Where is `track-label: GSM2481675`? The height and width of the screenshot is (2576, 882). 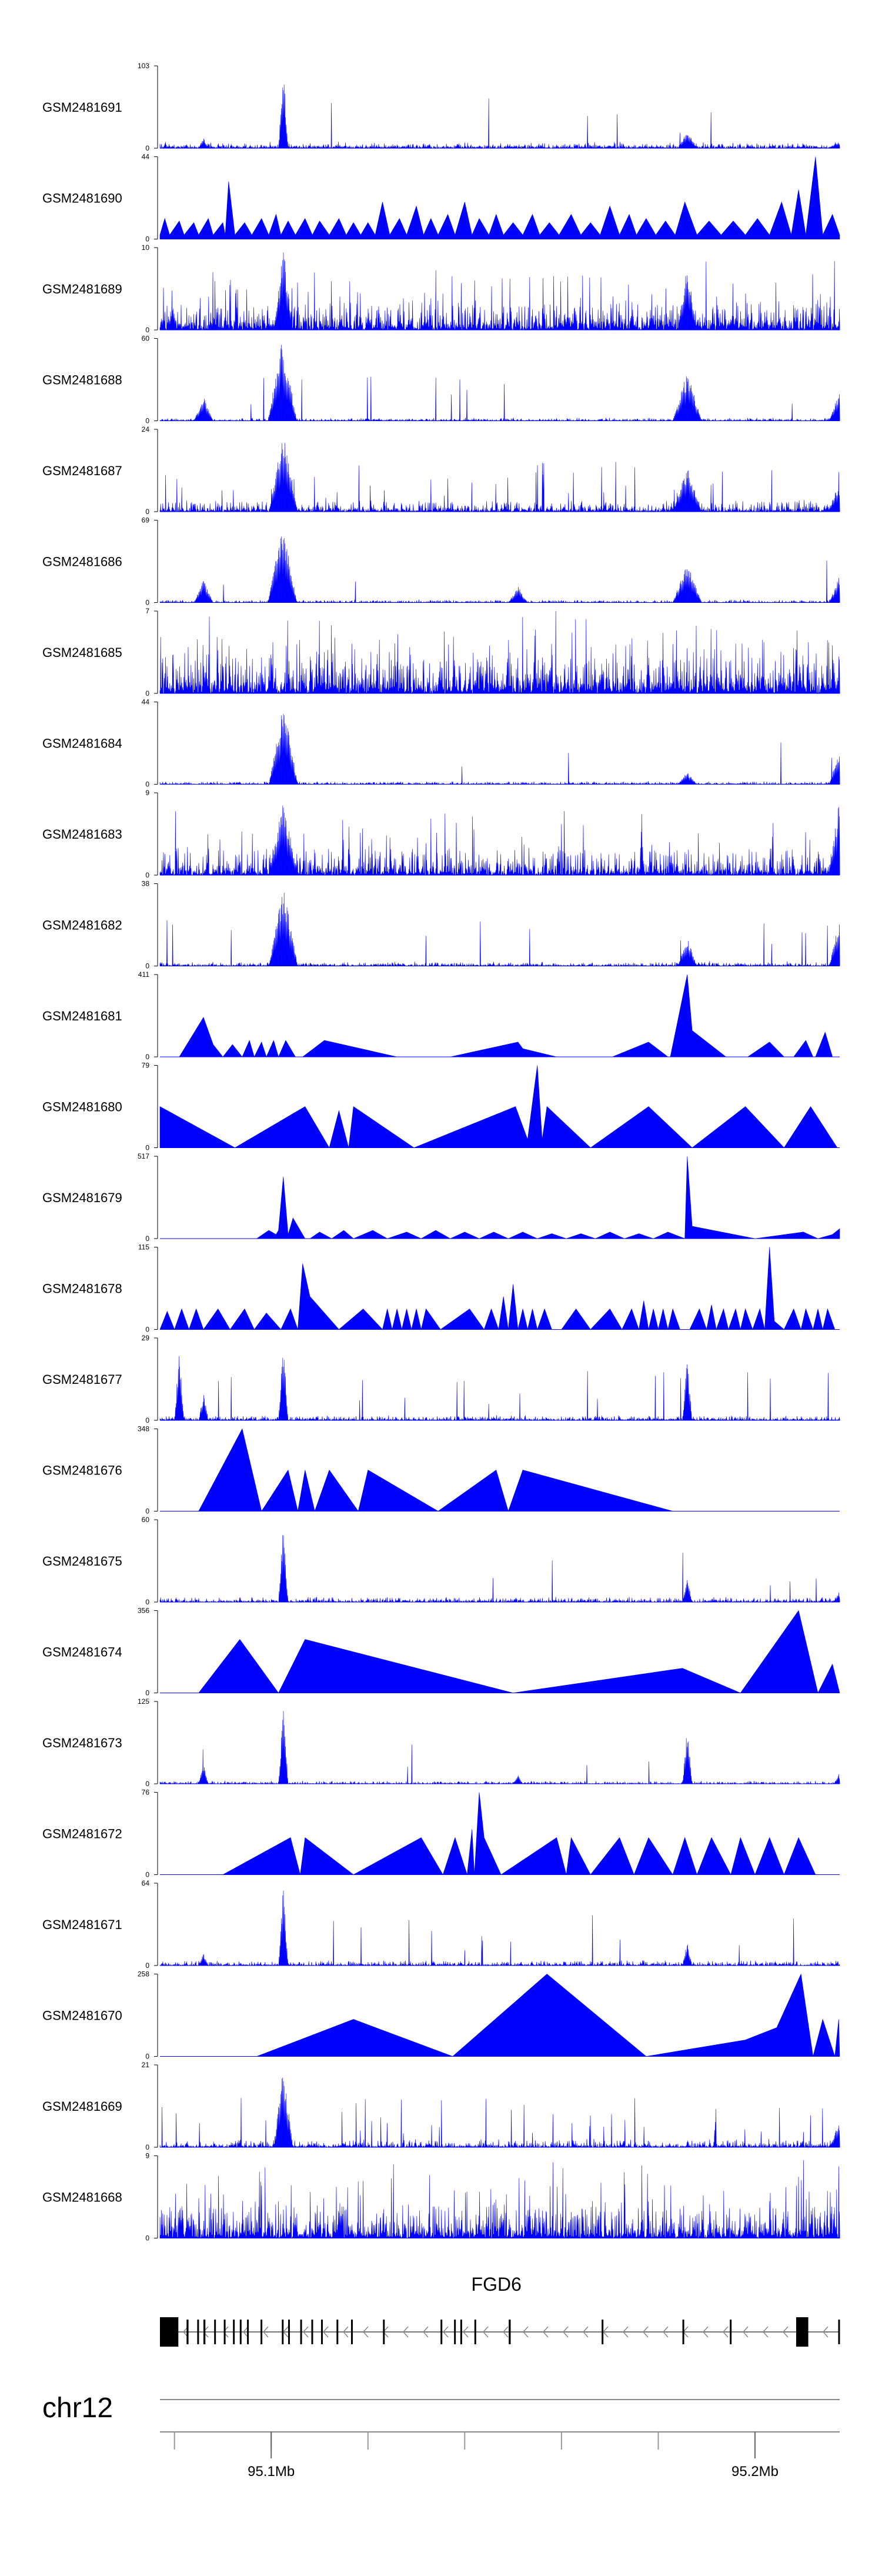 track-label: GSM2481675 is located at coordinates (82, 1561).